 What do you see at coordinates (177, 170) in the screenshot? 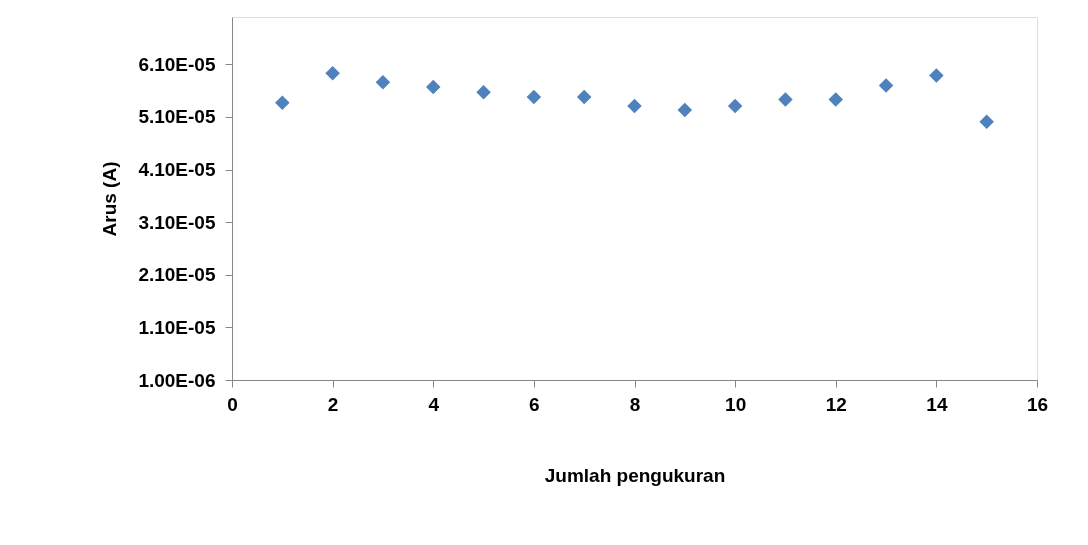
I see `y-tick-label: 4.10E-05` at bounding box center [177, 170].